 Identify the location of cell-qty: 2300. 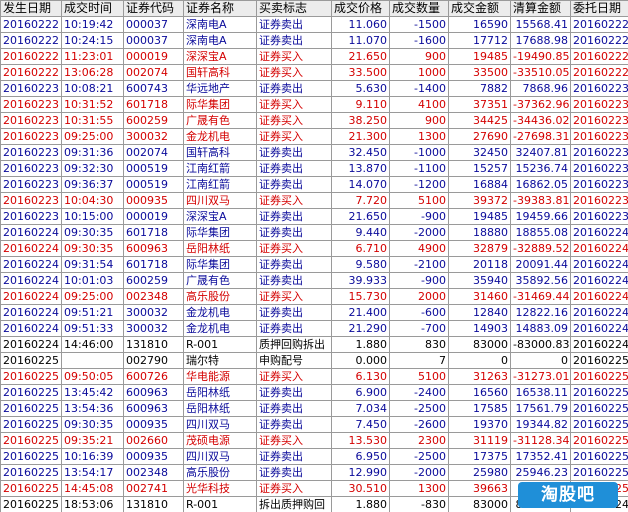
(419, 440).